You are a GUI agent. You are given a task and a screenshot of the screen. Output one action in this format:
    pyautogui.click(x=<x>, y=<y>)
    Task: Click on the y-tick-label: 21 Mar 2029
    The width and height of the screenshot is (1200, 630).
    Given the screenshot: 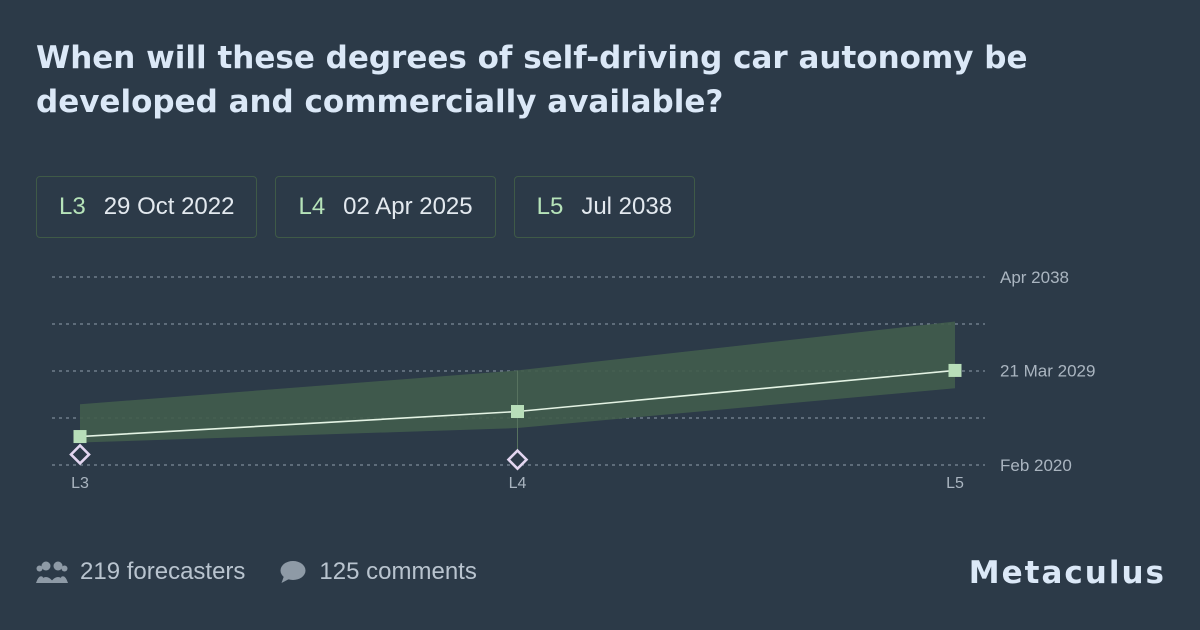 What is the action you would take?
    pyautogui.click(x=1047, y=370)
    